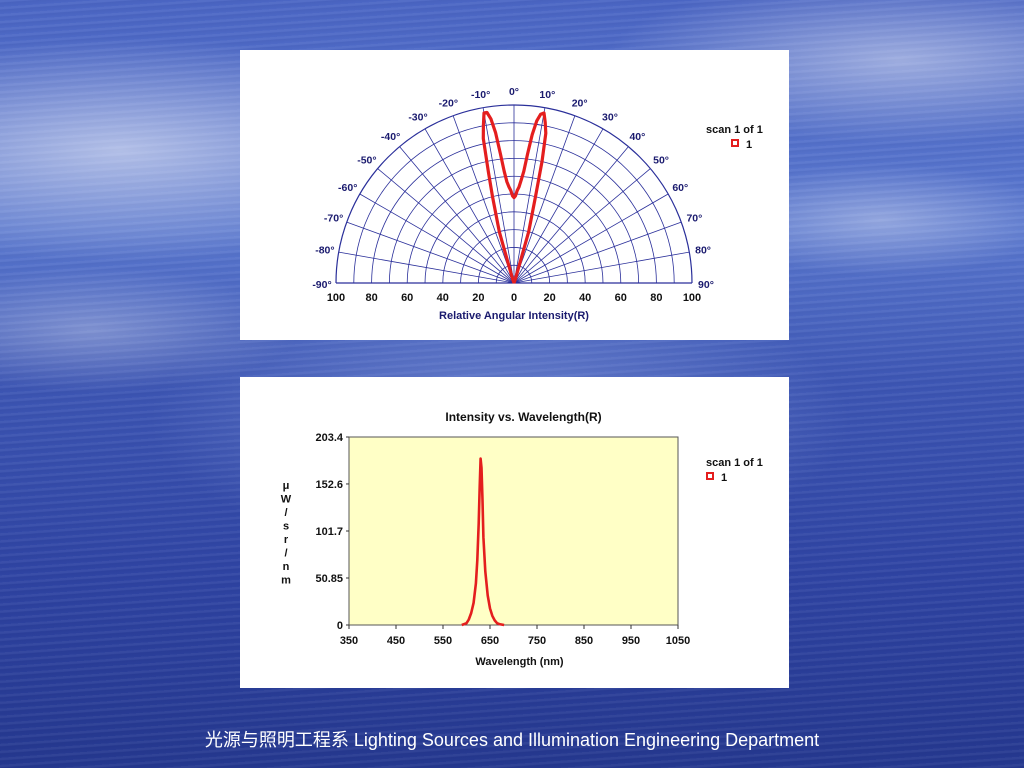 The height and width of the screenshot is (768, 1024). What do you see at coordinates (483, 542) in the screenshot?
I see `spectrum-series-line` at bounding box center [483, 542].